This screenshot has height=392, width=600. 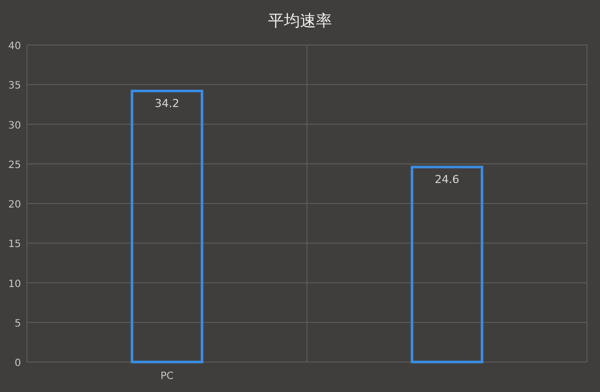 I want to click on y-tick-label: 0, so click(x=17, y=363).